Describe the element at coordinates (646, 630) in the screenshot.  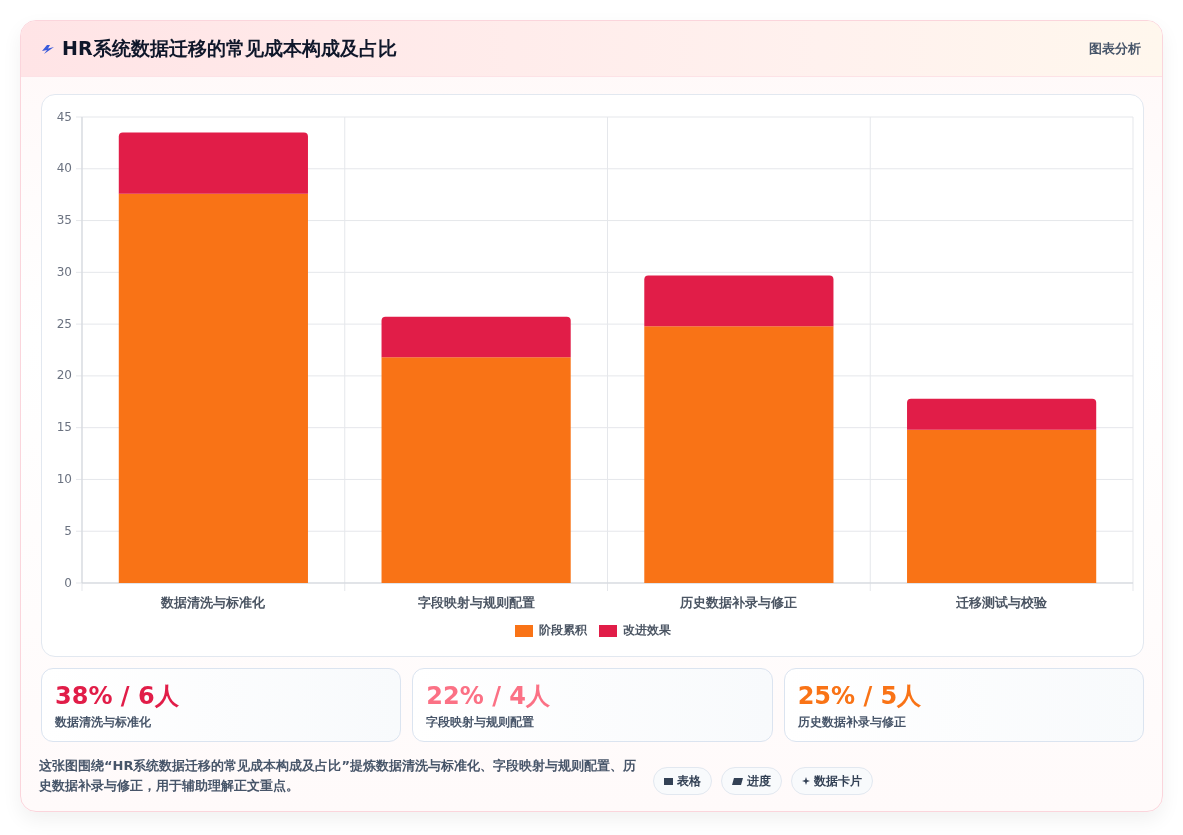
I see `legend-label: 改进效果` at that location.